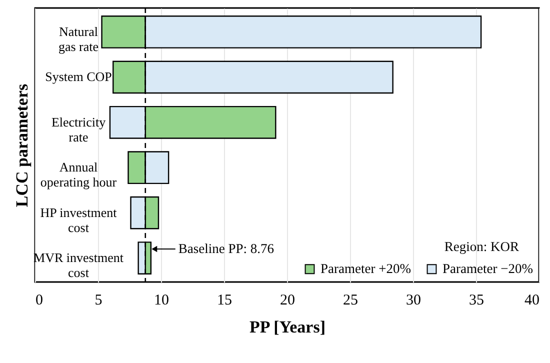 This screenshot has width=550, height=363. What do you see at coordinates (226, 248) in the screenshot?
I see `ref-line-label: Baseline PP: 8.76` at bounding box center [226, 248].